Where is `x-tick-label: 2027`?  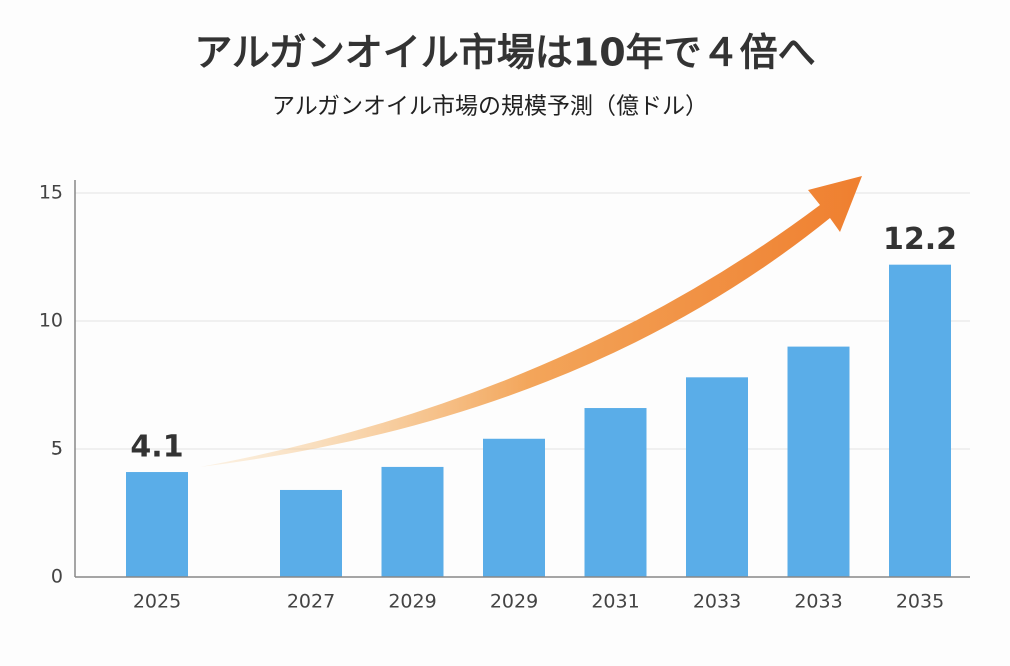 x-tick-label: 2027 is located at coordinates (311, 602).